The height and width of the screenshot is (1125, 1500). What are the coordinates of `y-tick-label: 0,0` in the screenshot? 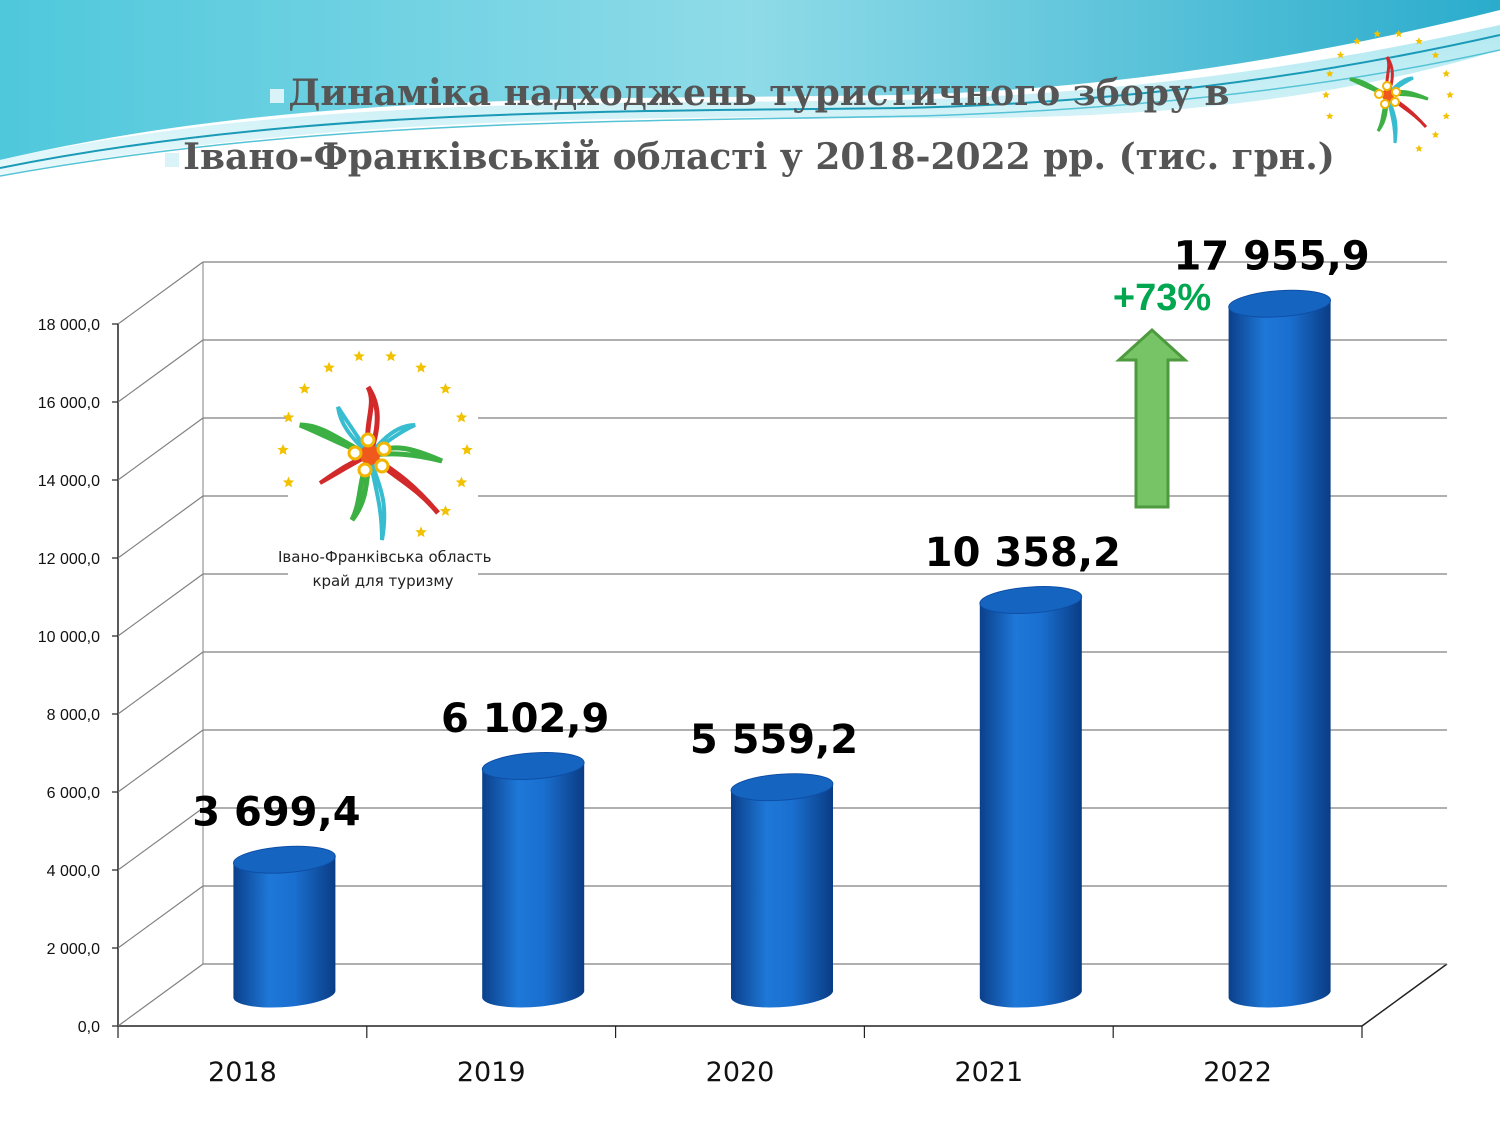 It's located at (89, 1027).